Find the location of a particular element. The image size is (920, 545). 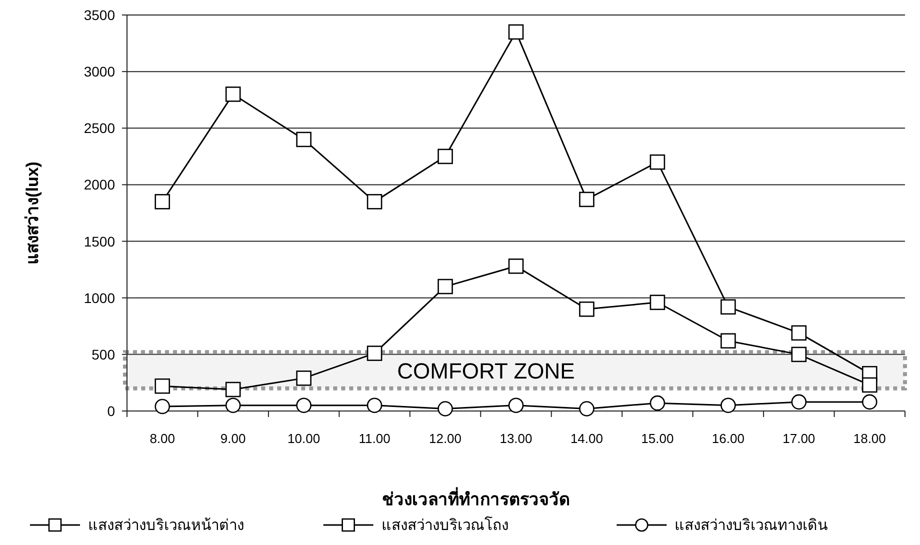

y-tick-label: 1500 is located at coordinates (100, 241).